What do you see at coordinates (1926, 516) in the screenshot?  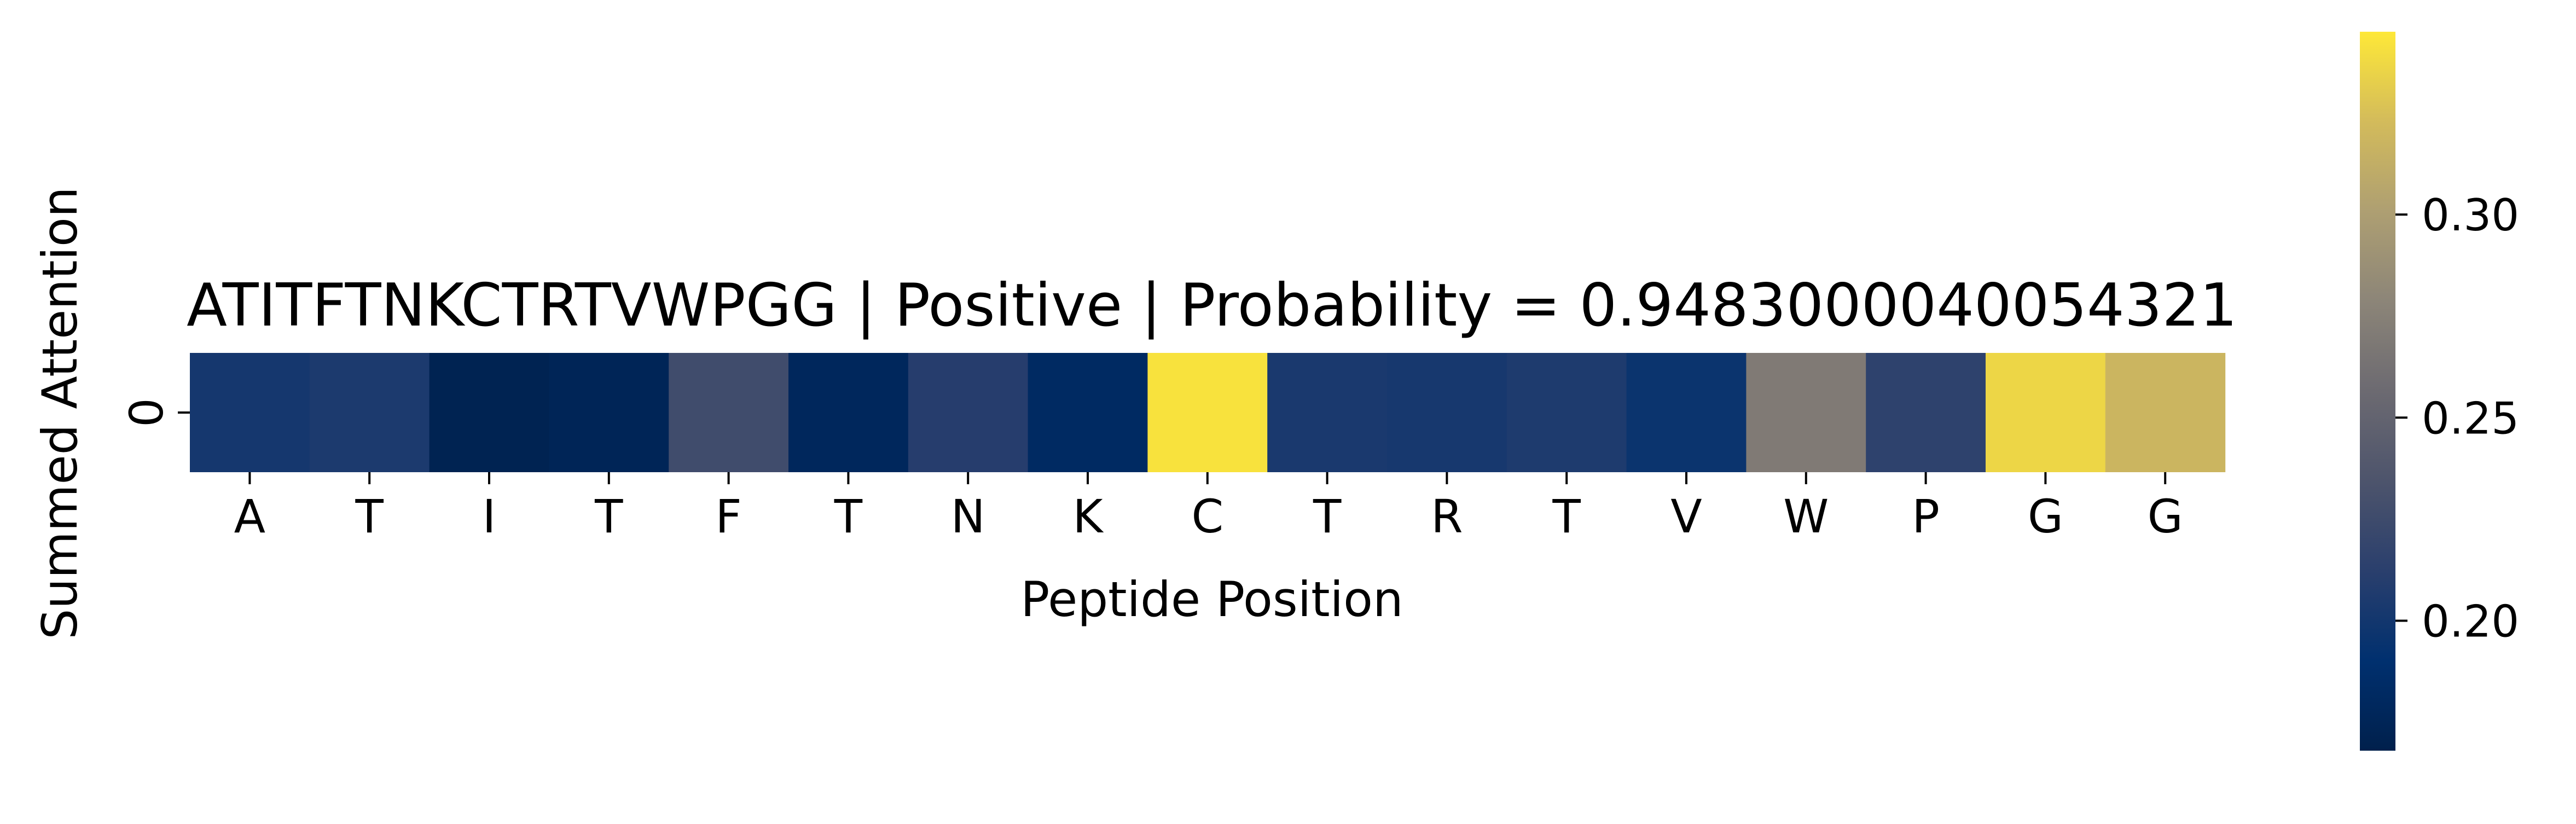 I see `x-tick-label: P` at bounding box center [1926, 516].